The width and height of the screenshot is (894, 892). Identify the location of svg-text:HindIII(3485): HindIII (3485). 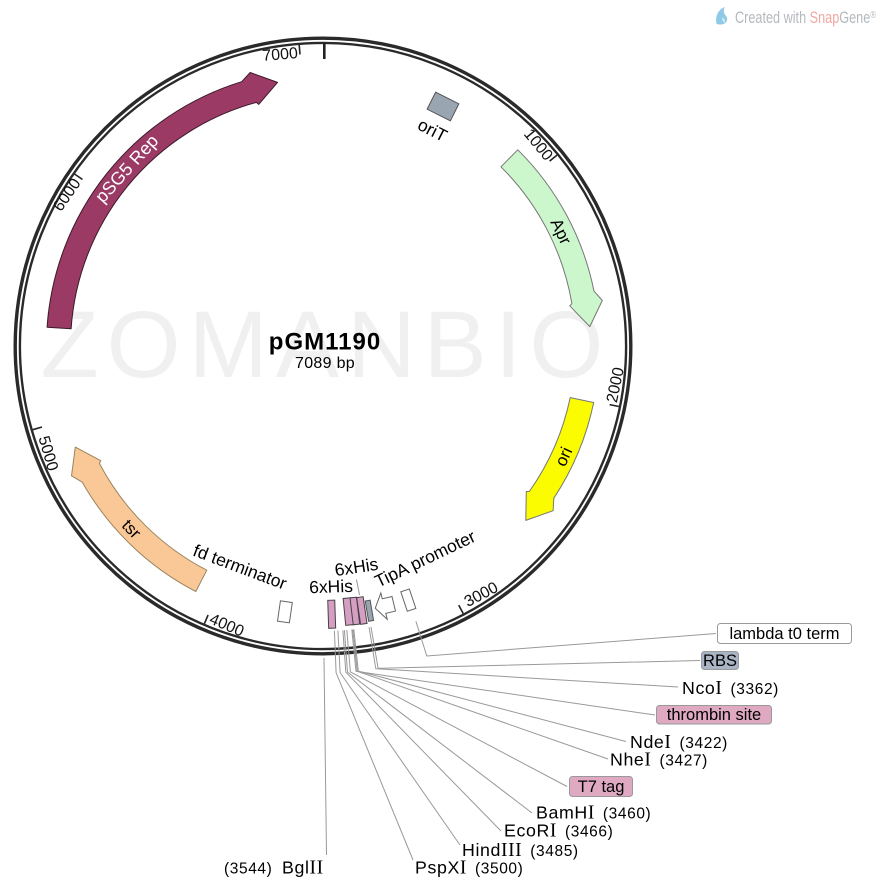
(520, 850).